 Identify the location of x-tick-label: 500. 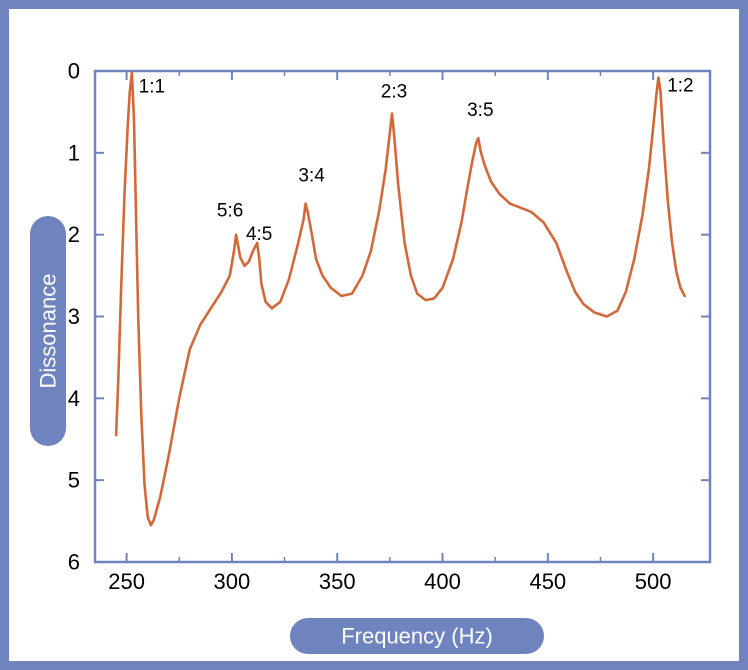
(653, 581).